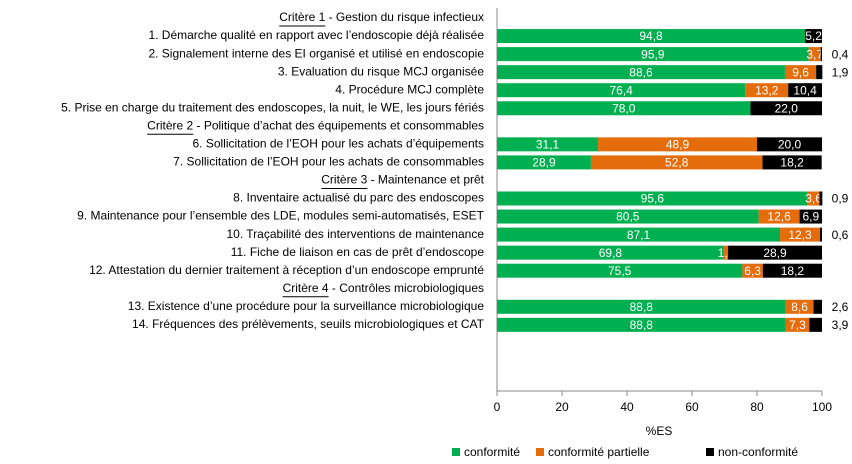 The height and width of the screenshot is (464, 852). I want to click on data-label: 6,9, so click(810, 217).